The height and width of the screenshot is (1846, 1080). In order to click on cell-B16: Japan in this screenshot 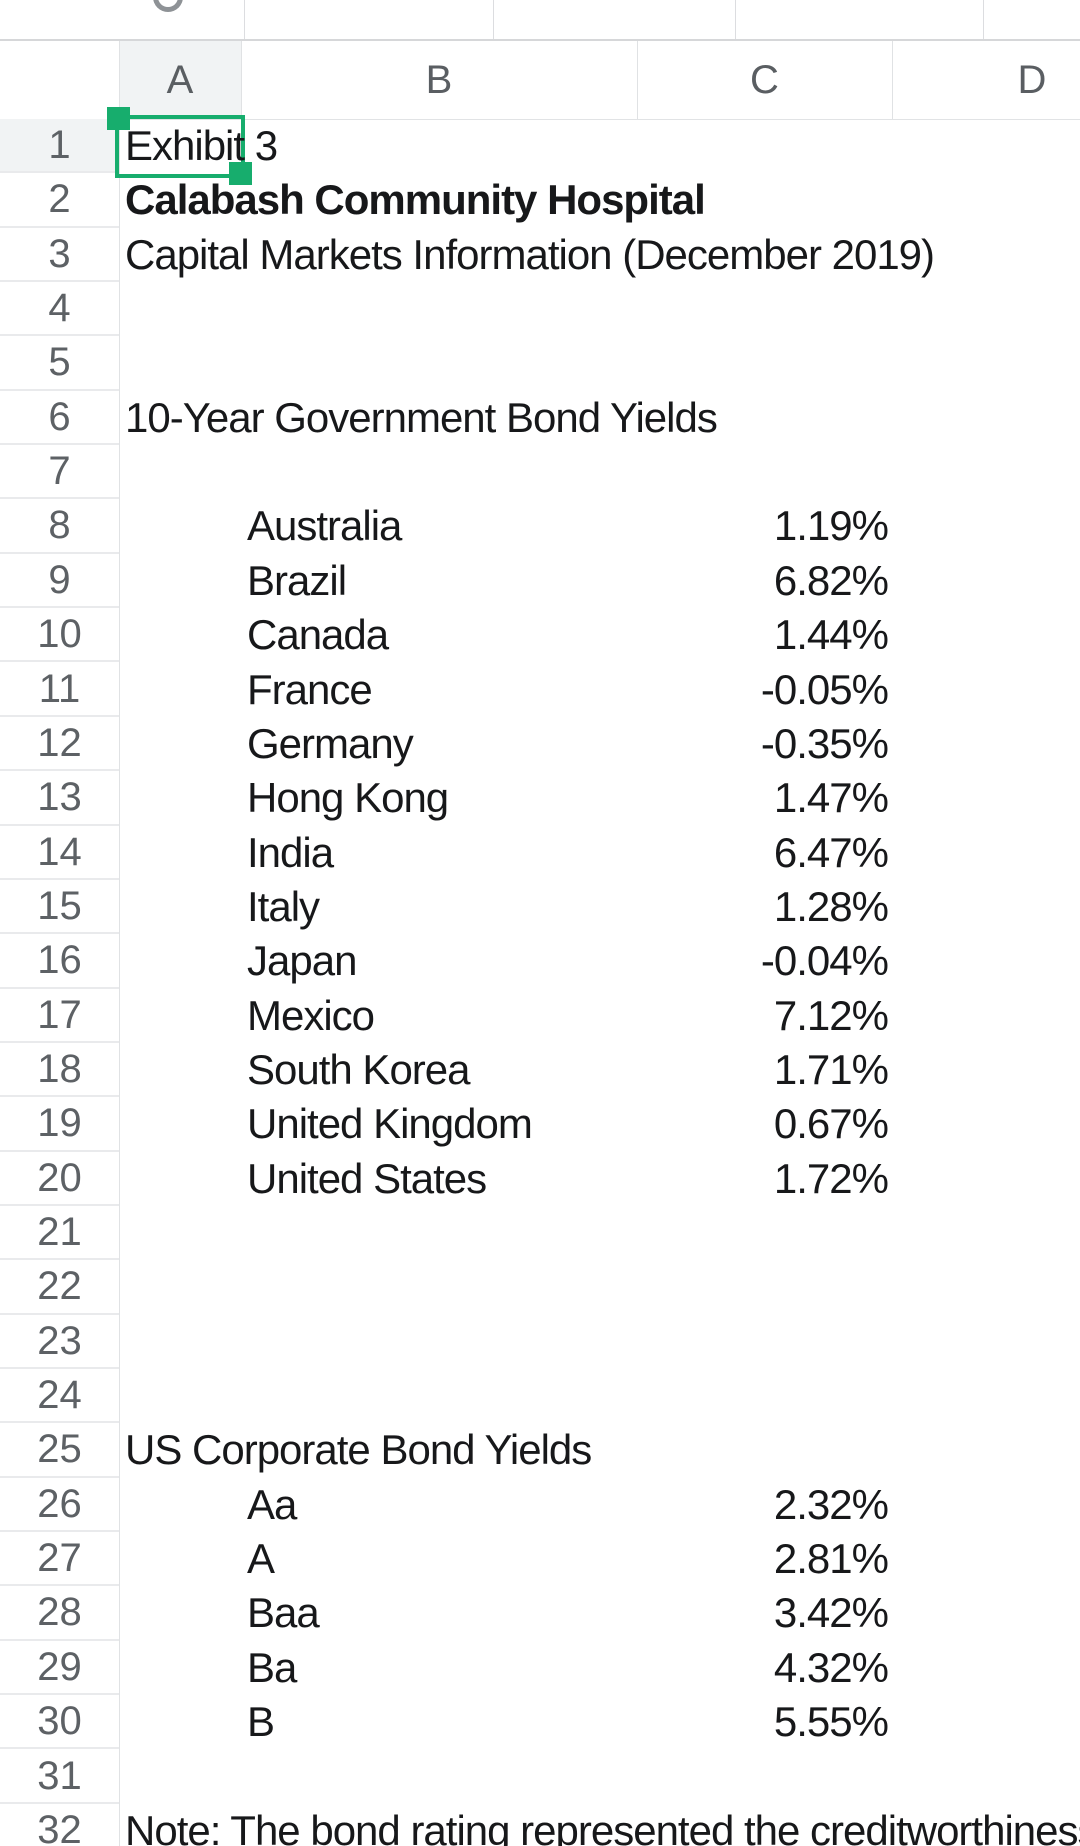, I will do `click(302, 961)`.